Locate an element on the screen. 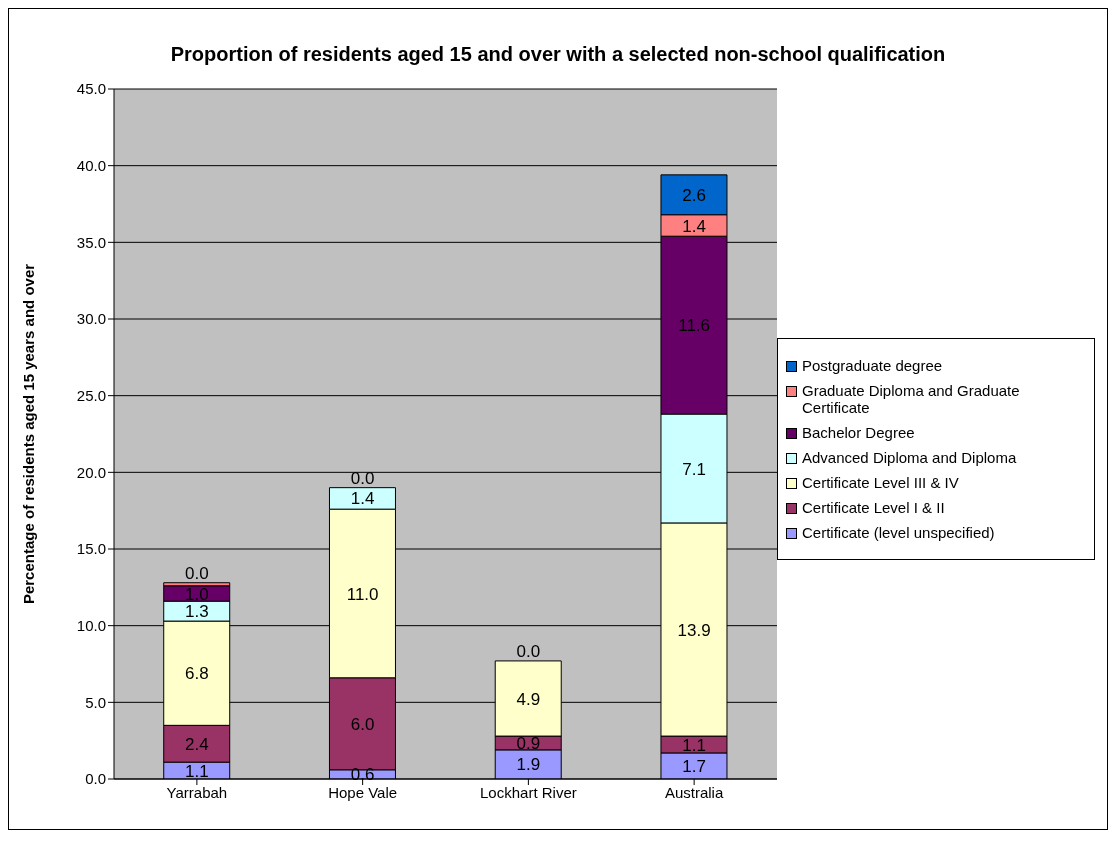 Image resolution: width=1115 pixels, height=861 pixels. legend-label: Certificate (level unspecified) is located at coordinates (898, 532).